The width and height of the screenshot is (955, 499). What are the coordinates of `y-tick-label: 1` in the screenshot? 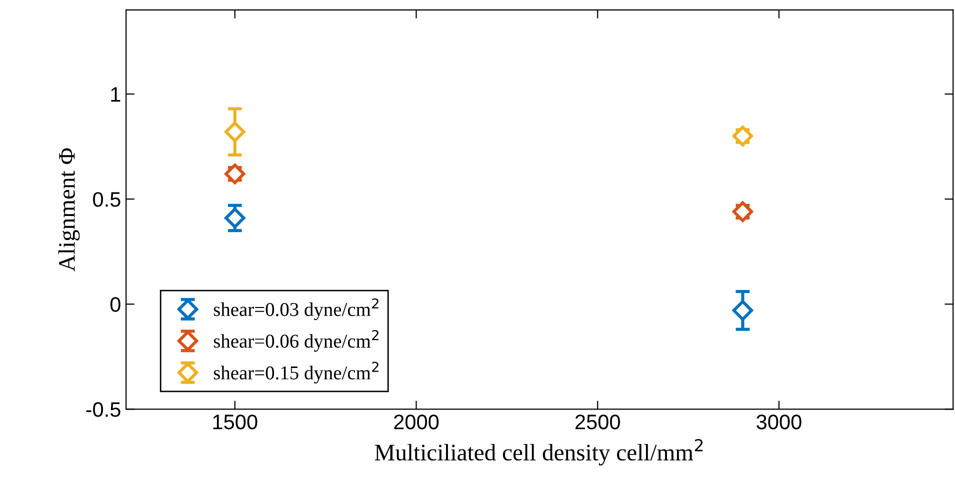 It's located at (115, 94).